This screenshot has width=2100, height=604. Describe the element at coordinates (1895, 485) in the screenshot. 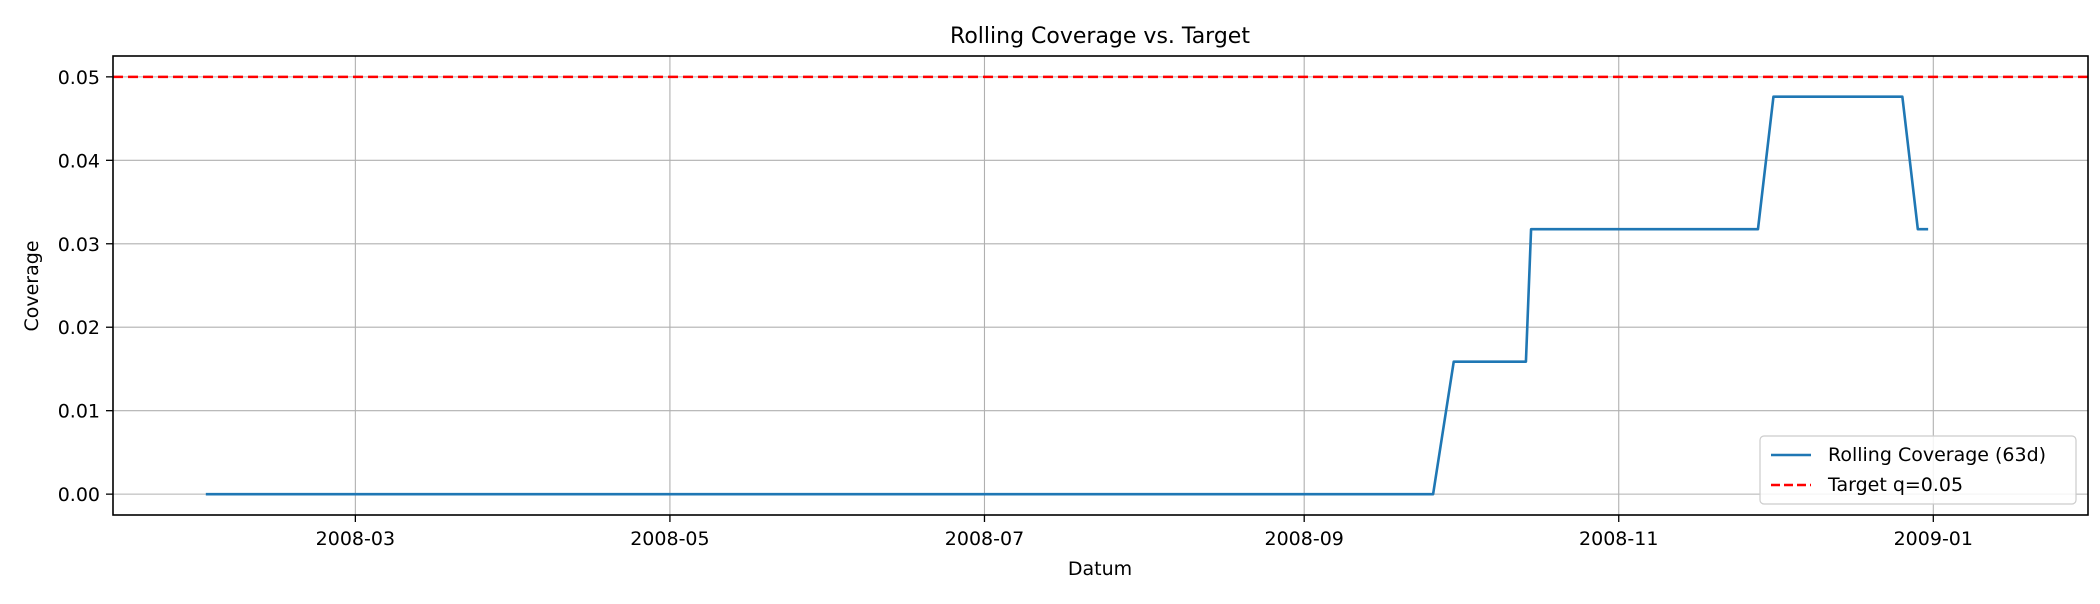

I see `legend-label-target: Target q=0.05` at that location.